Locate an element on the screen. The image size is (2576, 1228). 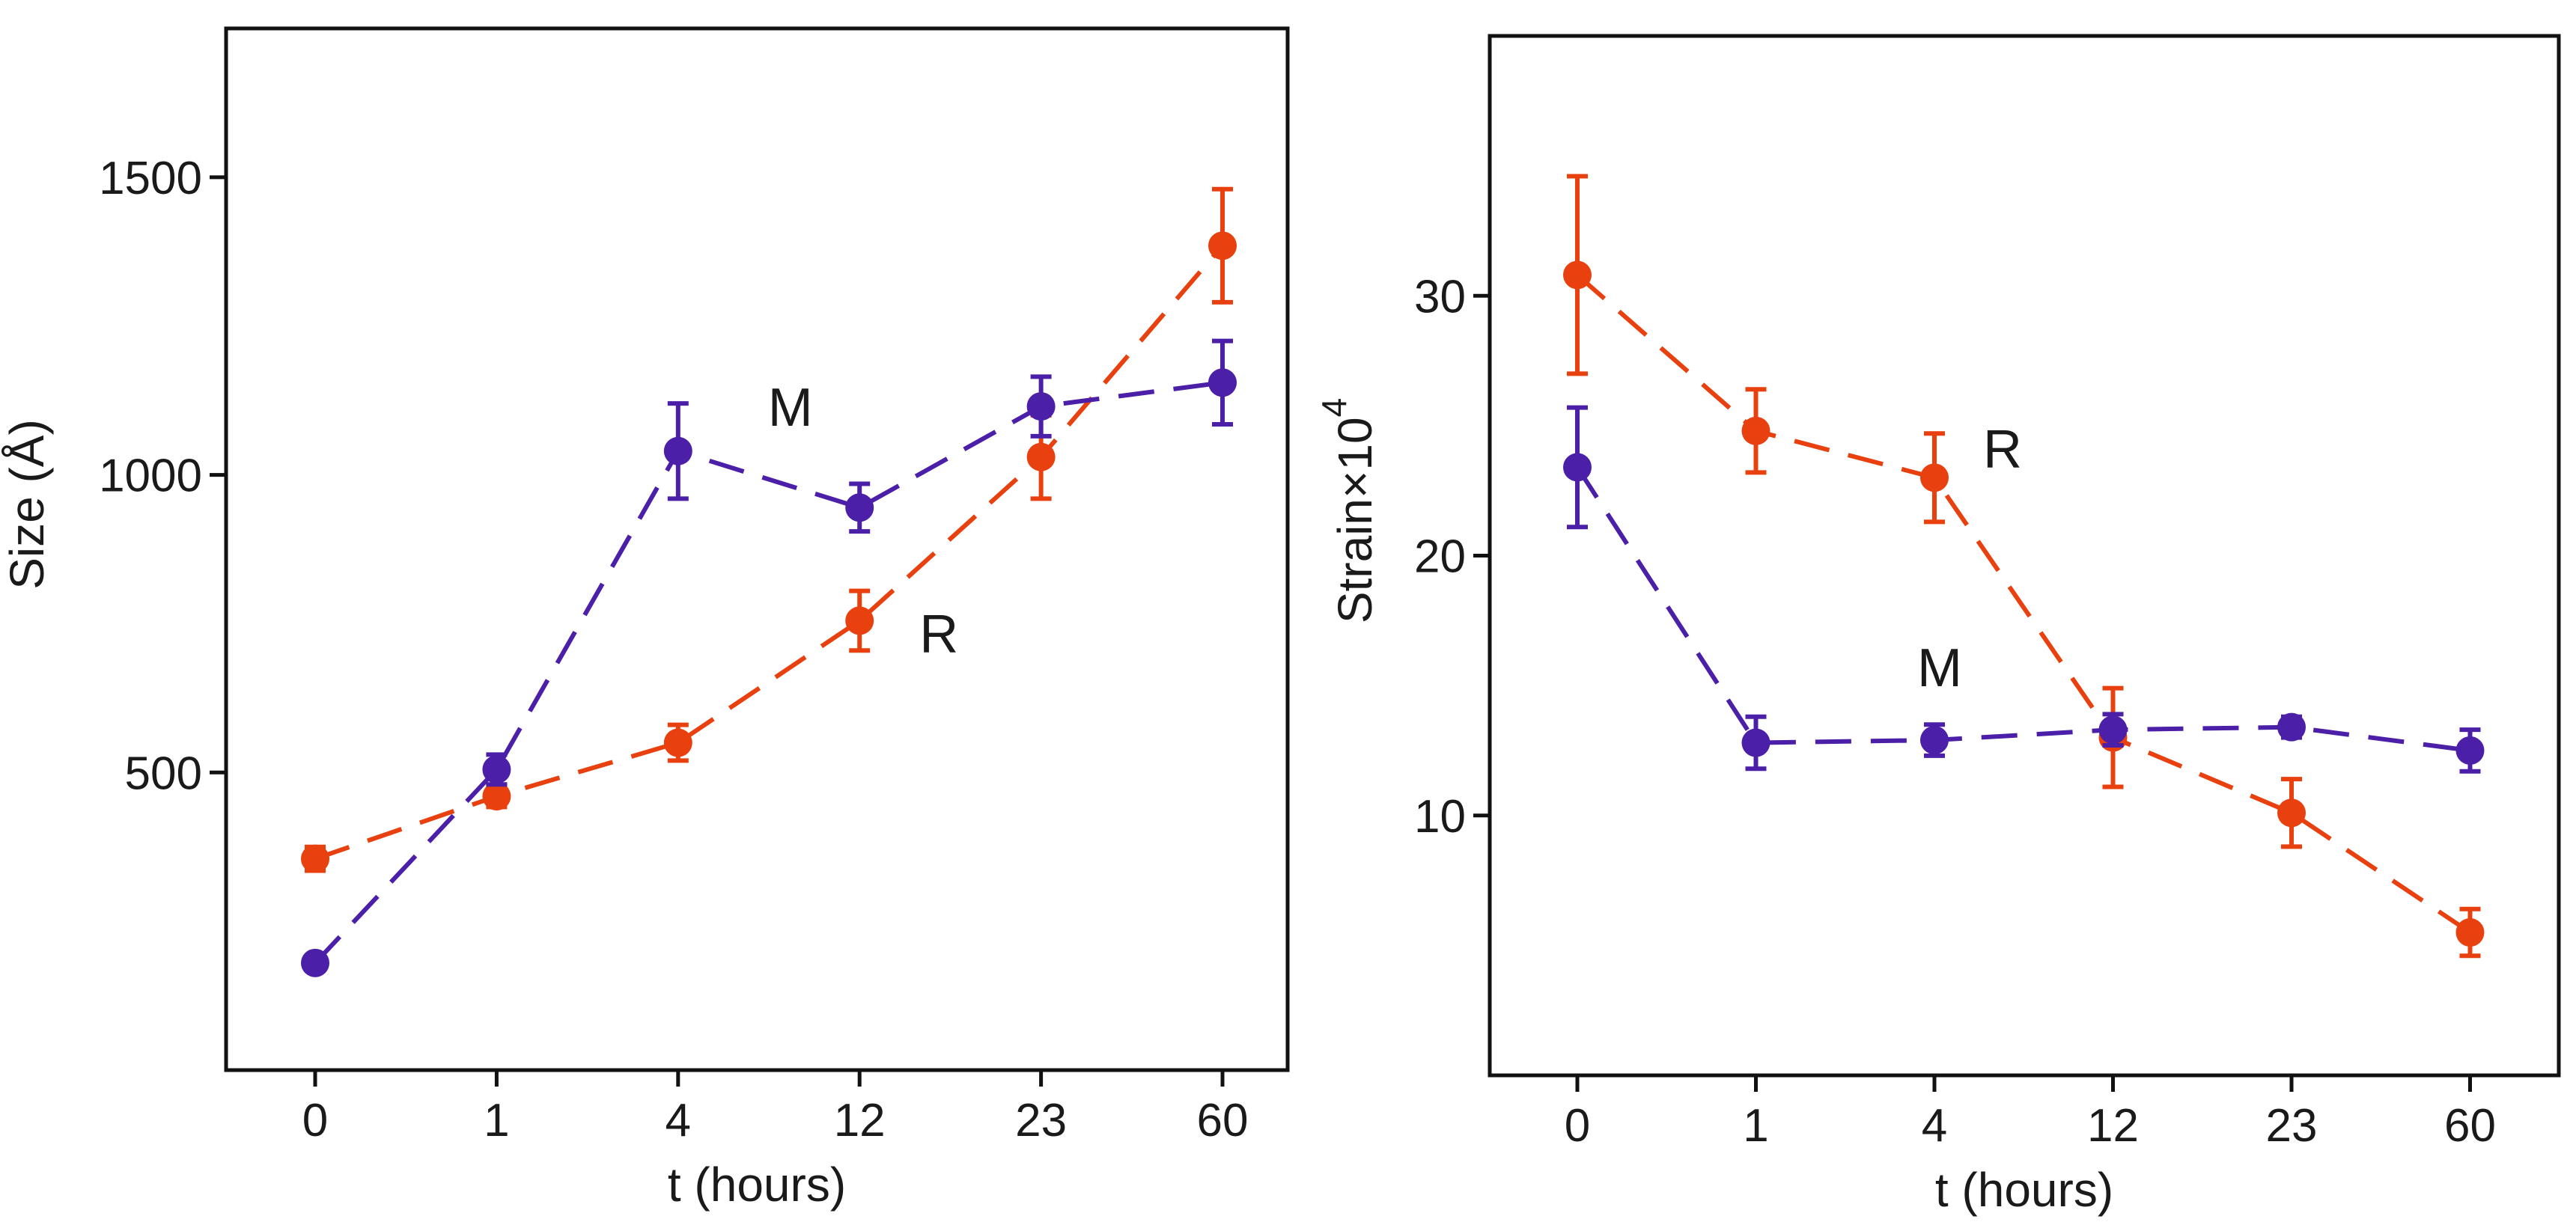
y-axis-title: Size (Å) is located at coordinates (27, 504).